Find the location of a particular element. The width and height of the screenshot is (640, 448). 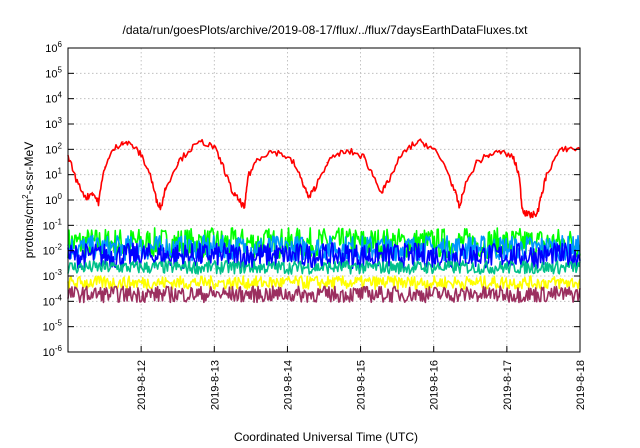

x-axis-label: Coordinated Universal Time (UTC) is located at coordinates (326, 437).